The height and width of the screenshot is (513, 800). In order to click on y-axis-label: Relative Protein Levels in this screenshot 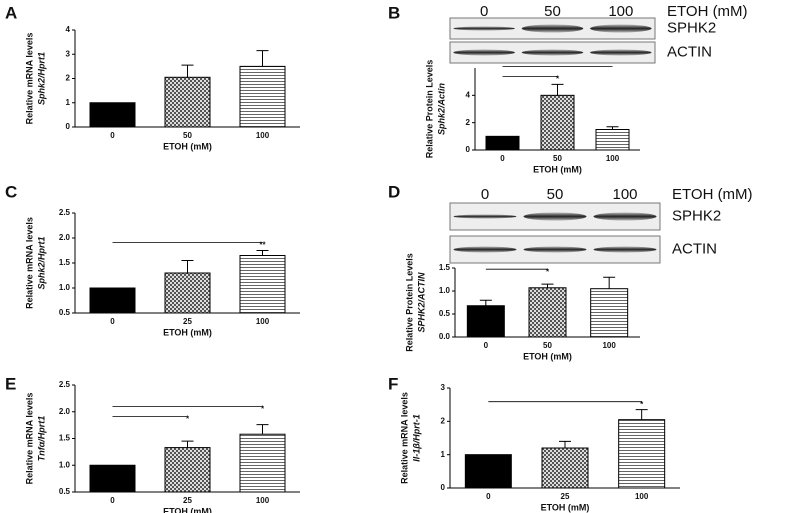, I will do `click(429, 109)`.